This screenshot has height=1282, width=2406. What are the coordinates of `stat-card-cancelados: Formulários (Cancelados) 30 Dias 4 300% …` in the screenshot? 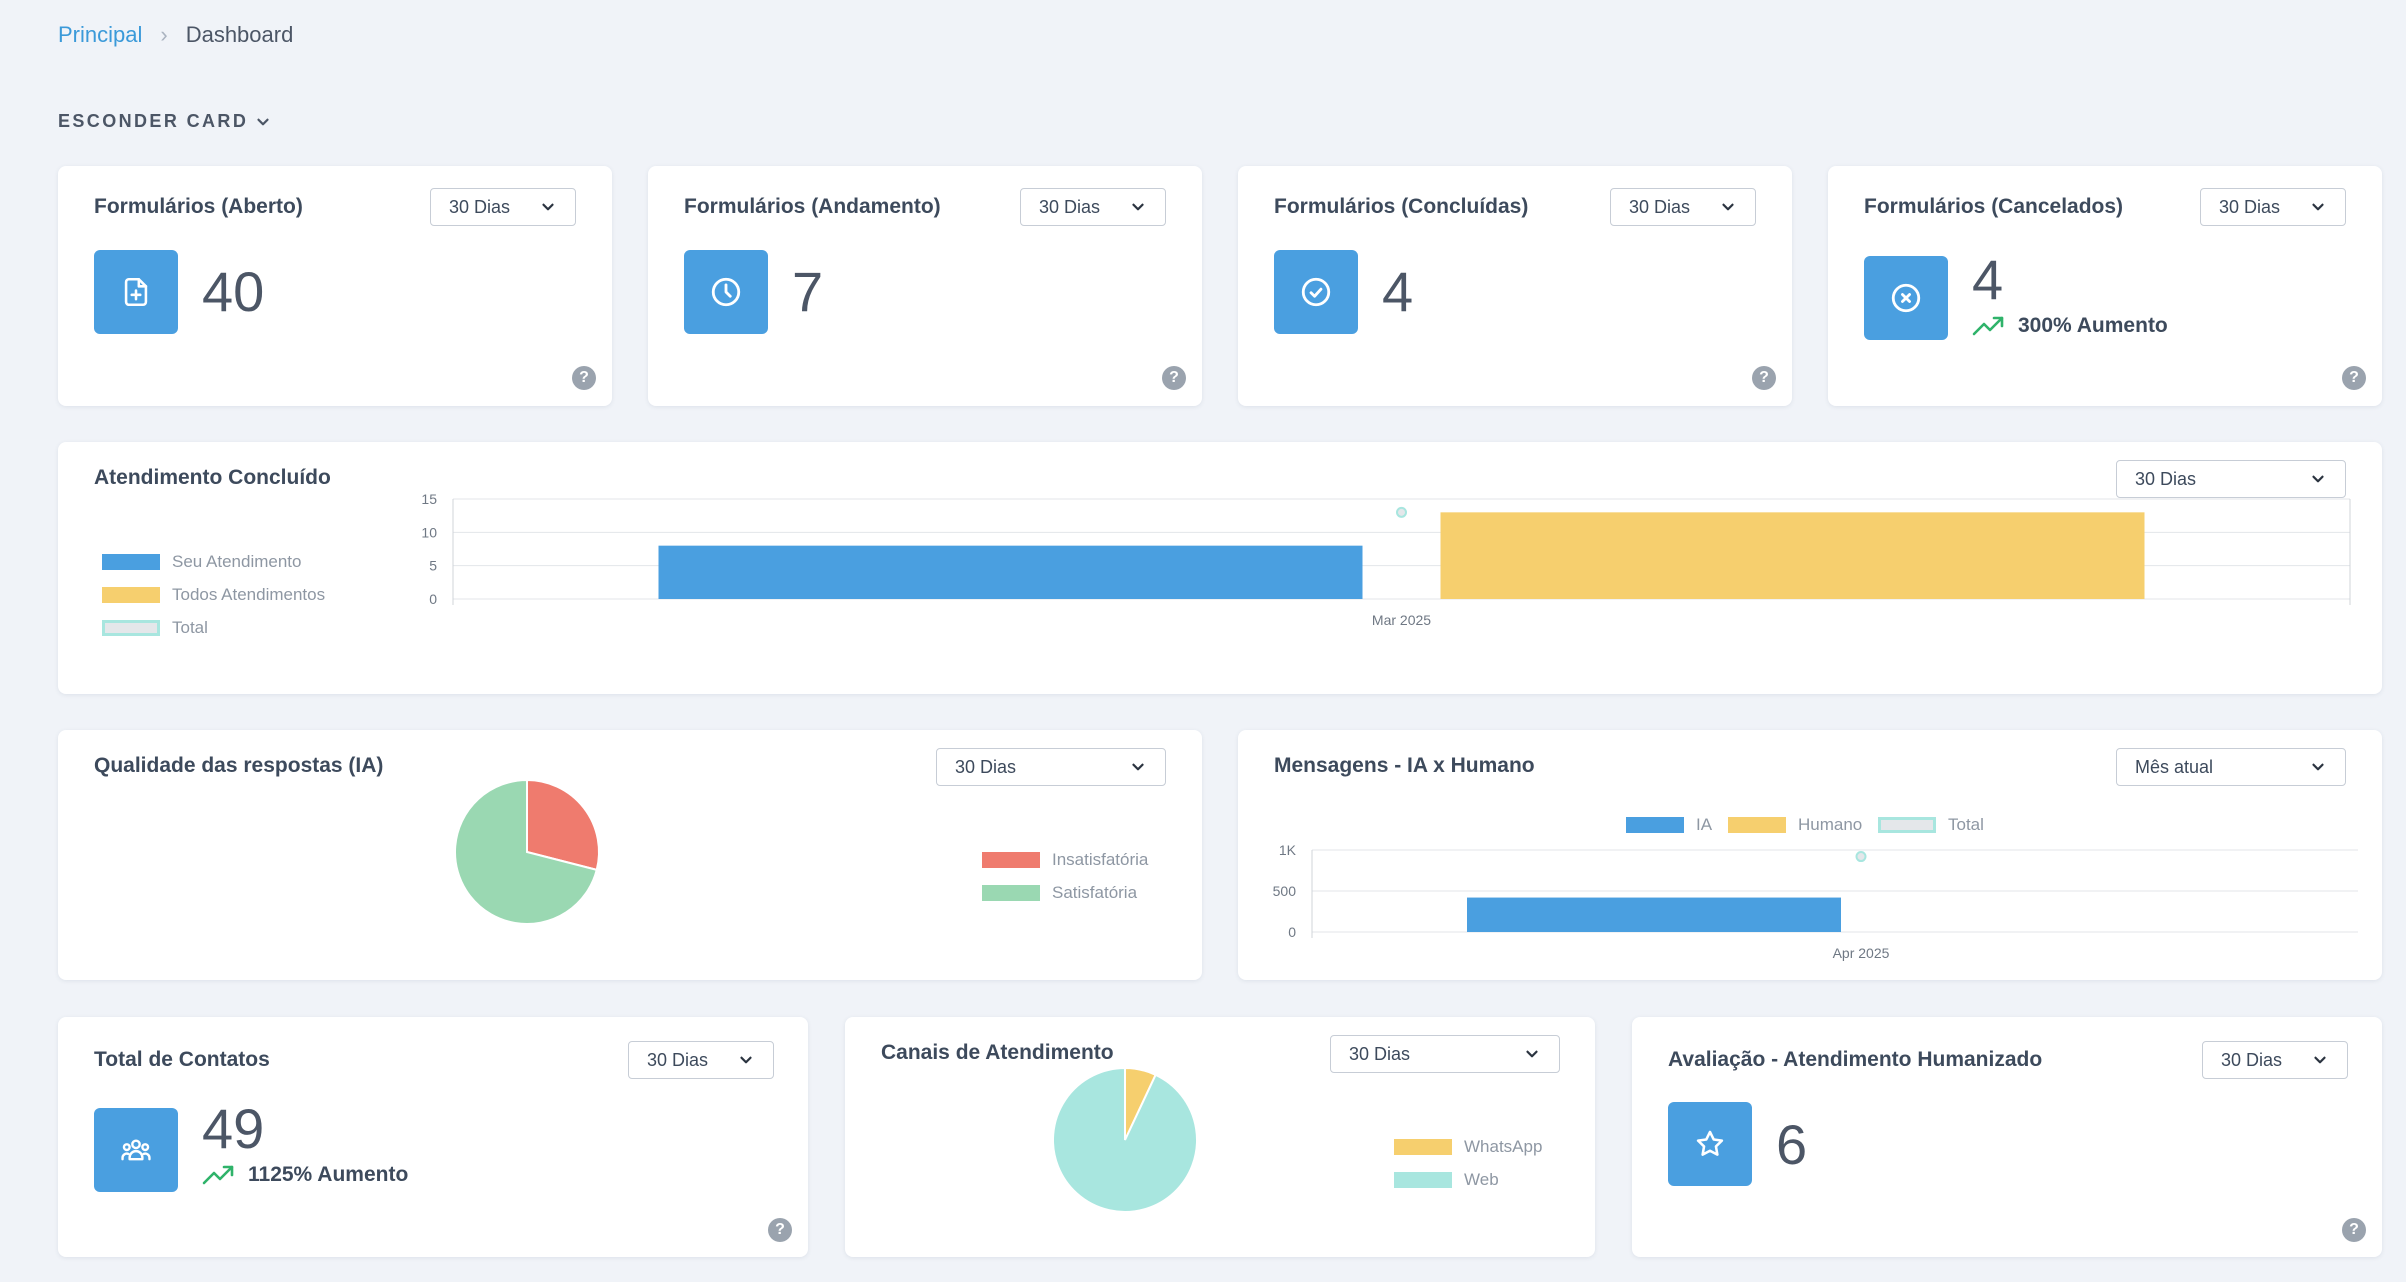 It's located at (2105, 286).